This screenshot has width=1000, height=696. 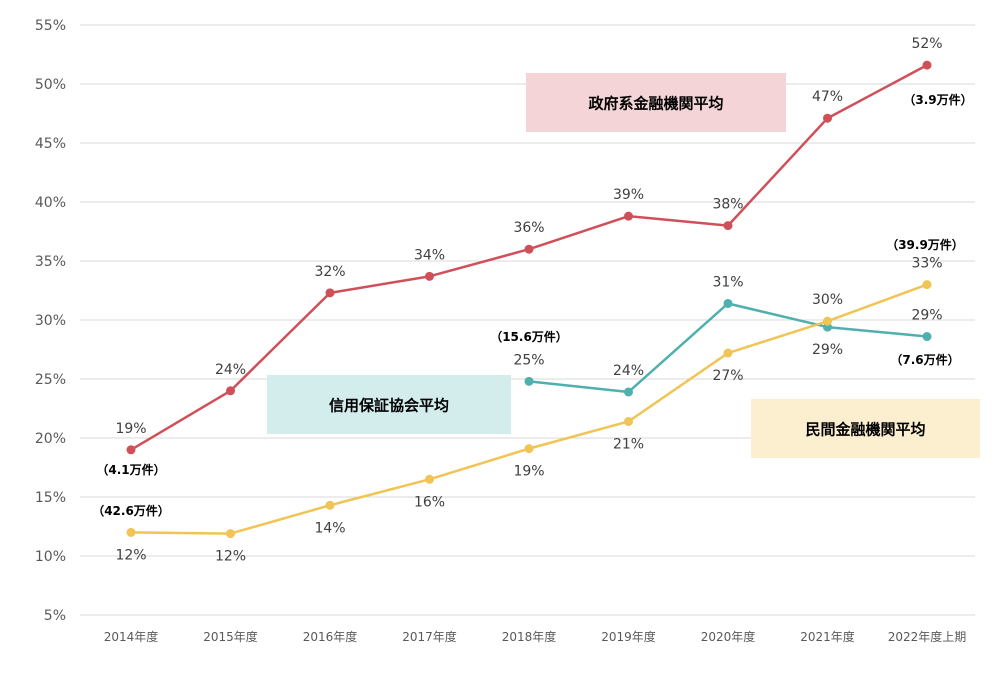 What do you see at coordinates (827, 300) in the screenshot?
I see `data-label: 30%` at bounding box center [827, 300].